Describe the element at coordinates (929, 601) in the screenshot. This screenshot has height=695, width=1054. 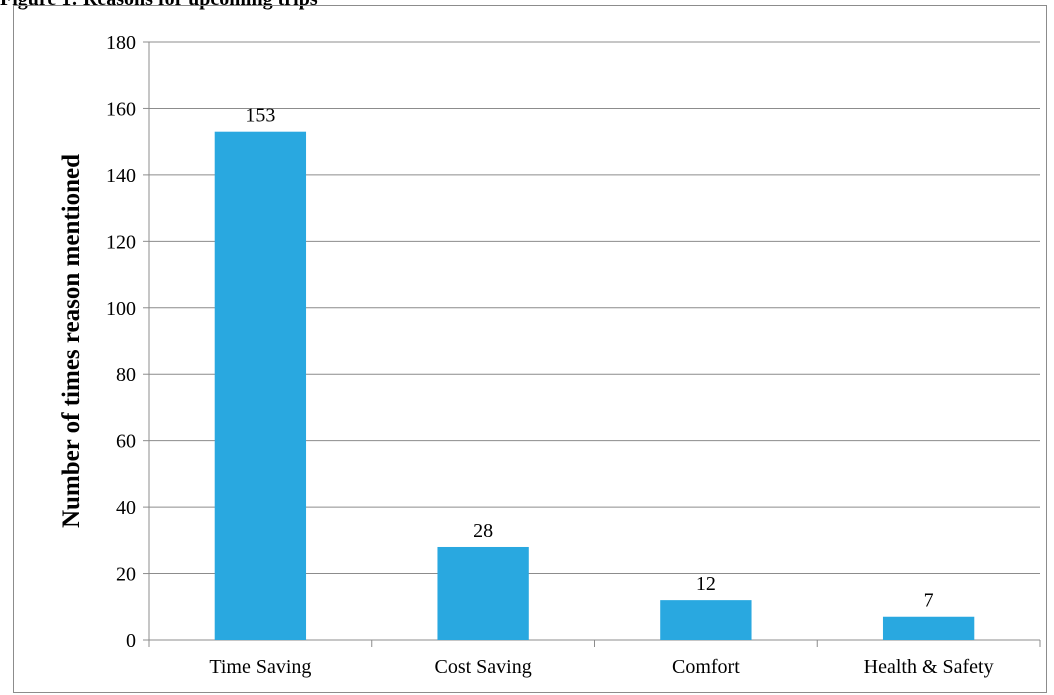
I see `data-label-3: 7` at that location.